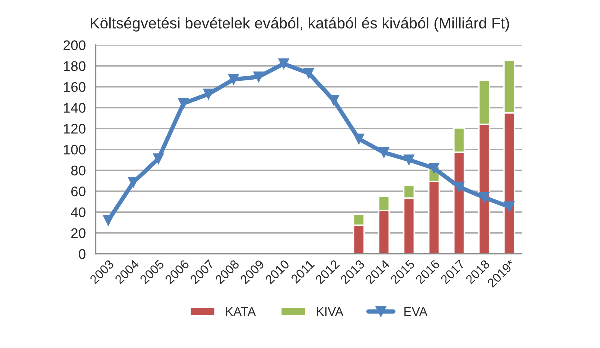  I want to click on chart-title: Költségvetési bevételek evából, katából és kivából (Milliárd Ft), so click(300, 24).